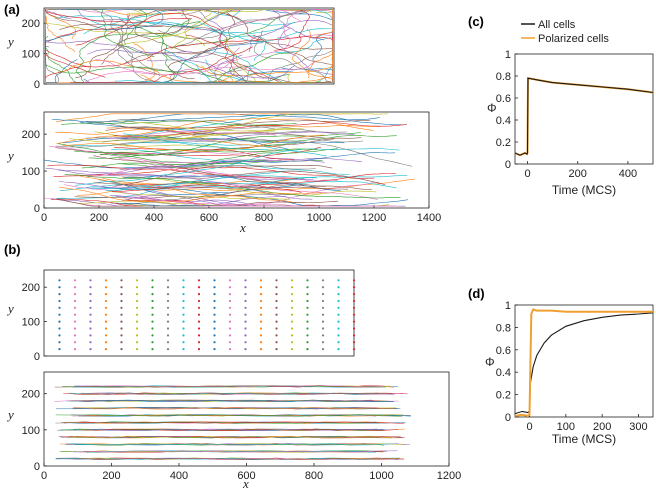 The image size is (656, 491). I want to click on y-axis-label: y, so click(10, 155).